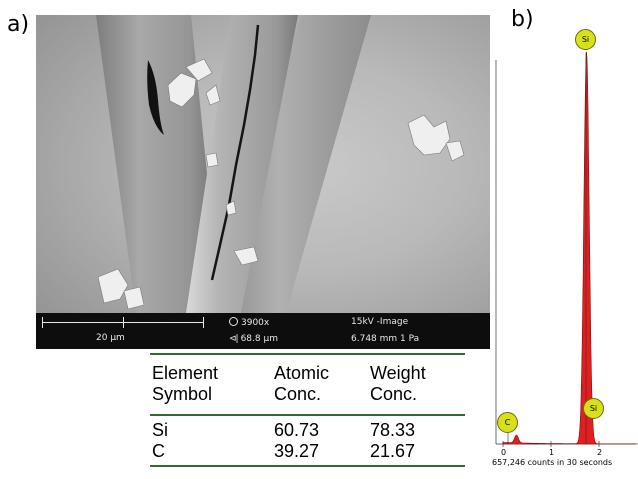  Describe the element at coordinates (182, 394) in the screenshot. I see `header-cell: Symbol` at that location.